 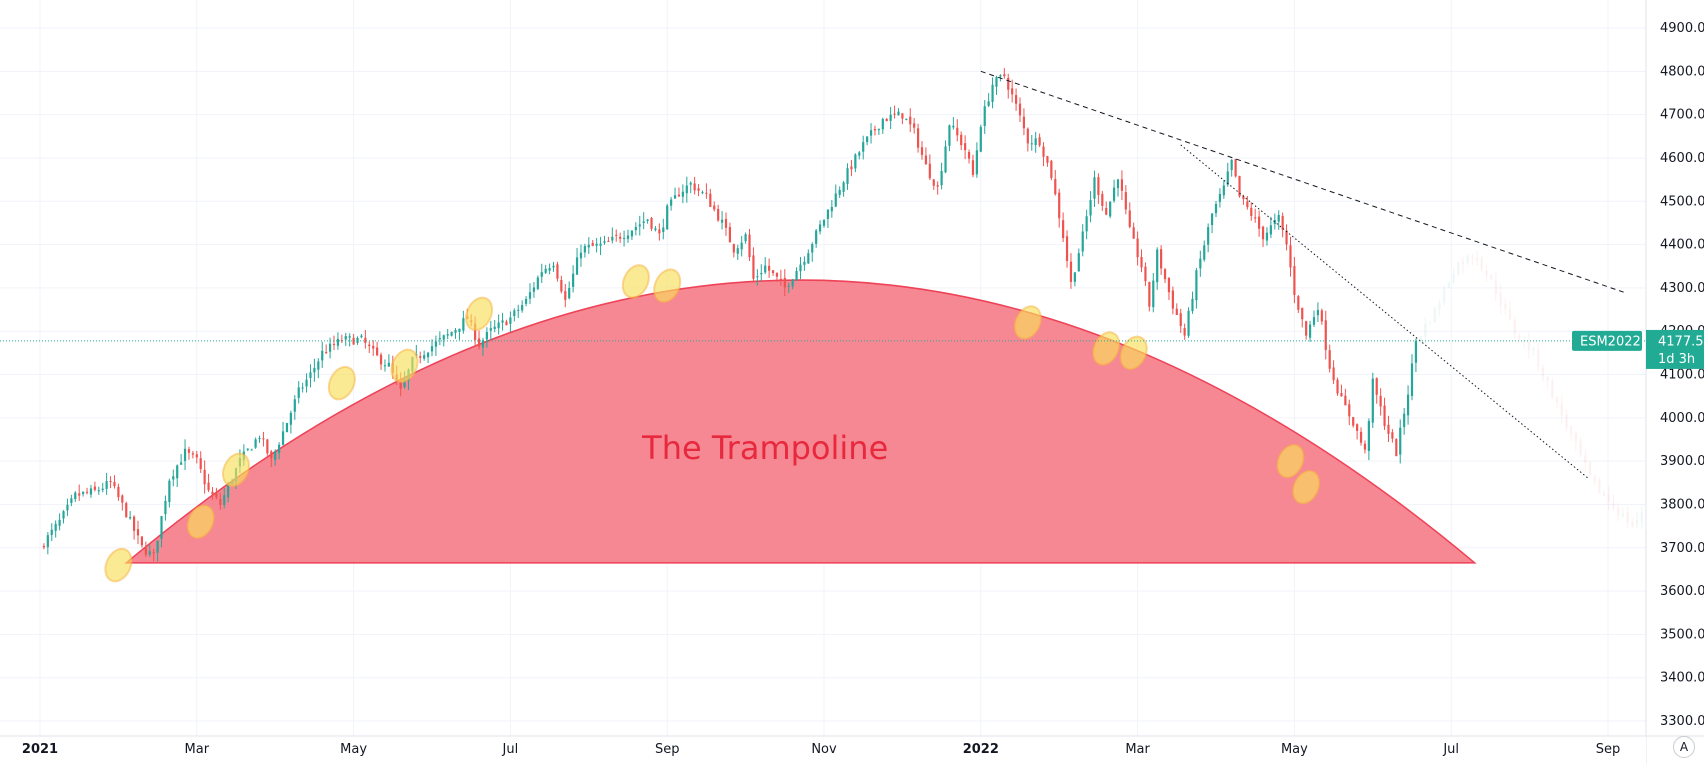 I want to click on auto-scale-button: A, so click(x=1684, y=747).